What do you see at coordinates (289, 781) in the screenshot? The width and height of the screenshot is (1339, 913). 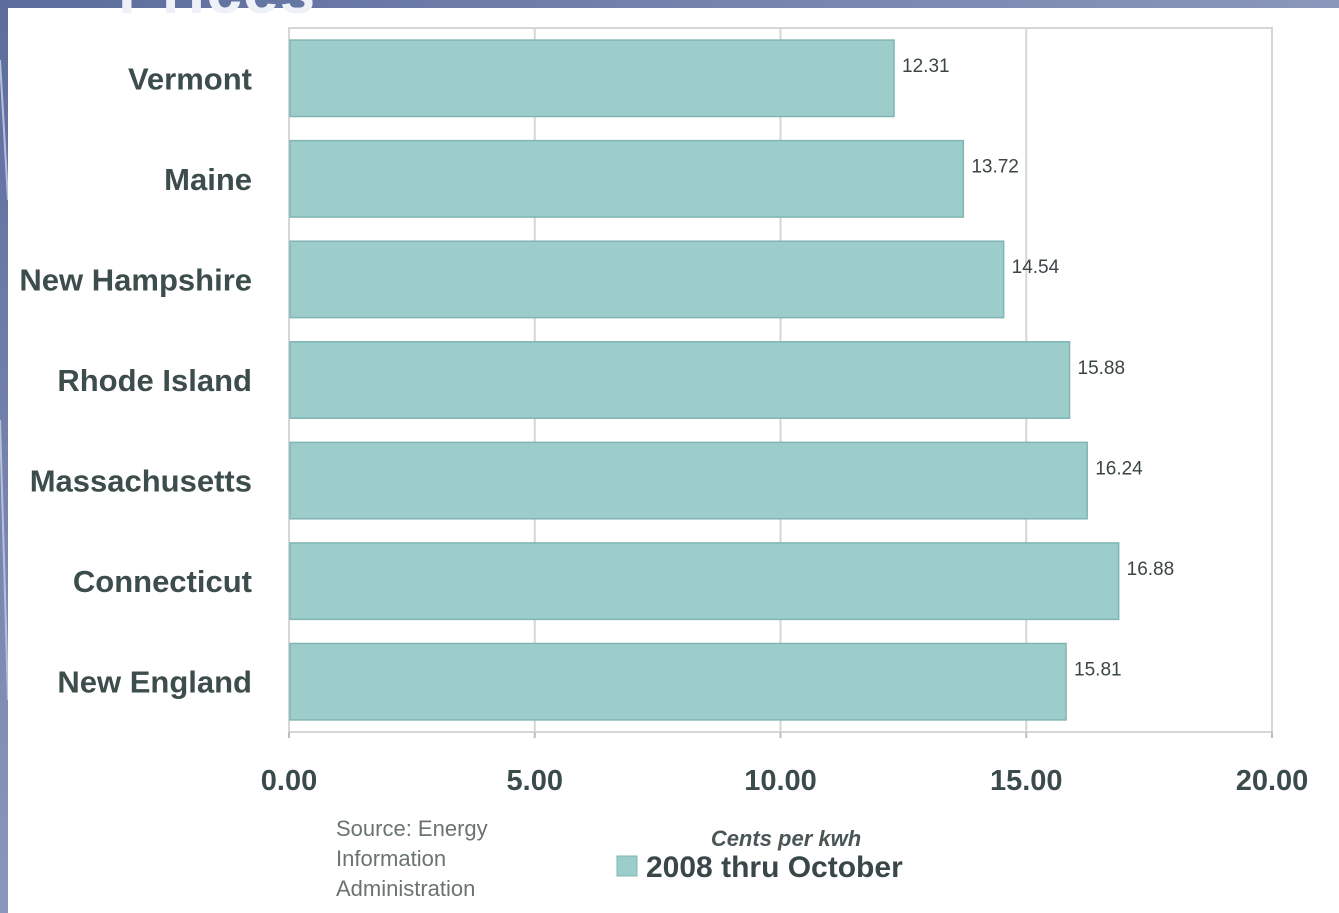 I see `x-tick-label: 0.00` at bounding box center [289, 781].